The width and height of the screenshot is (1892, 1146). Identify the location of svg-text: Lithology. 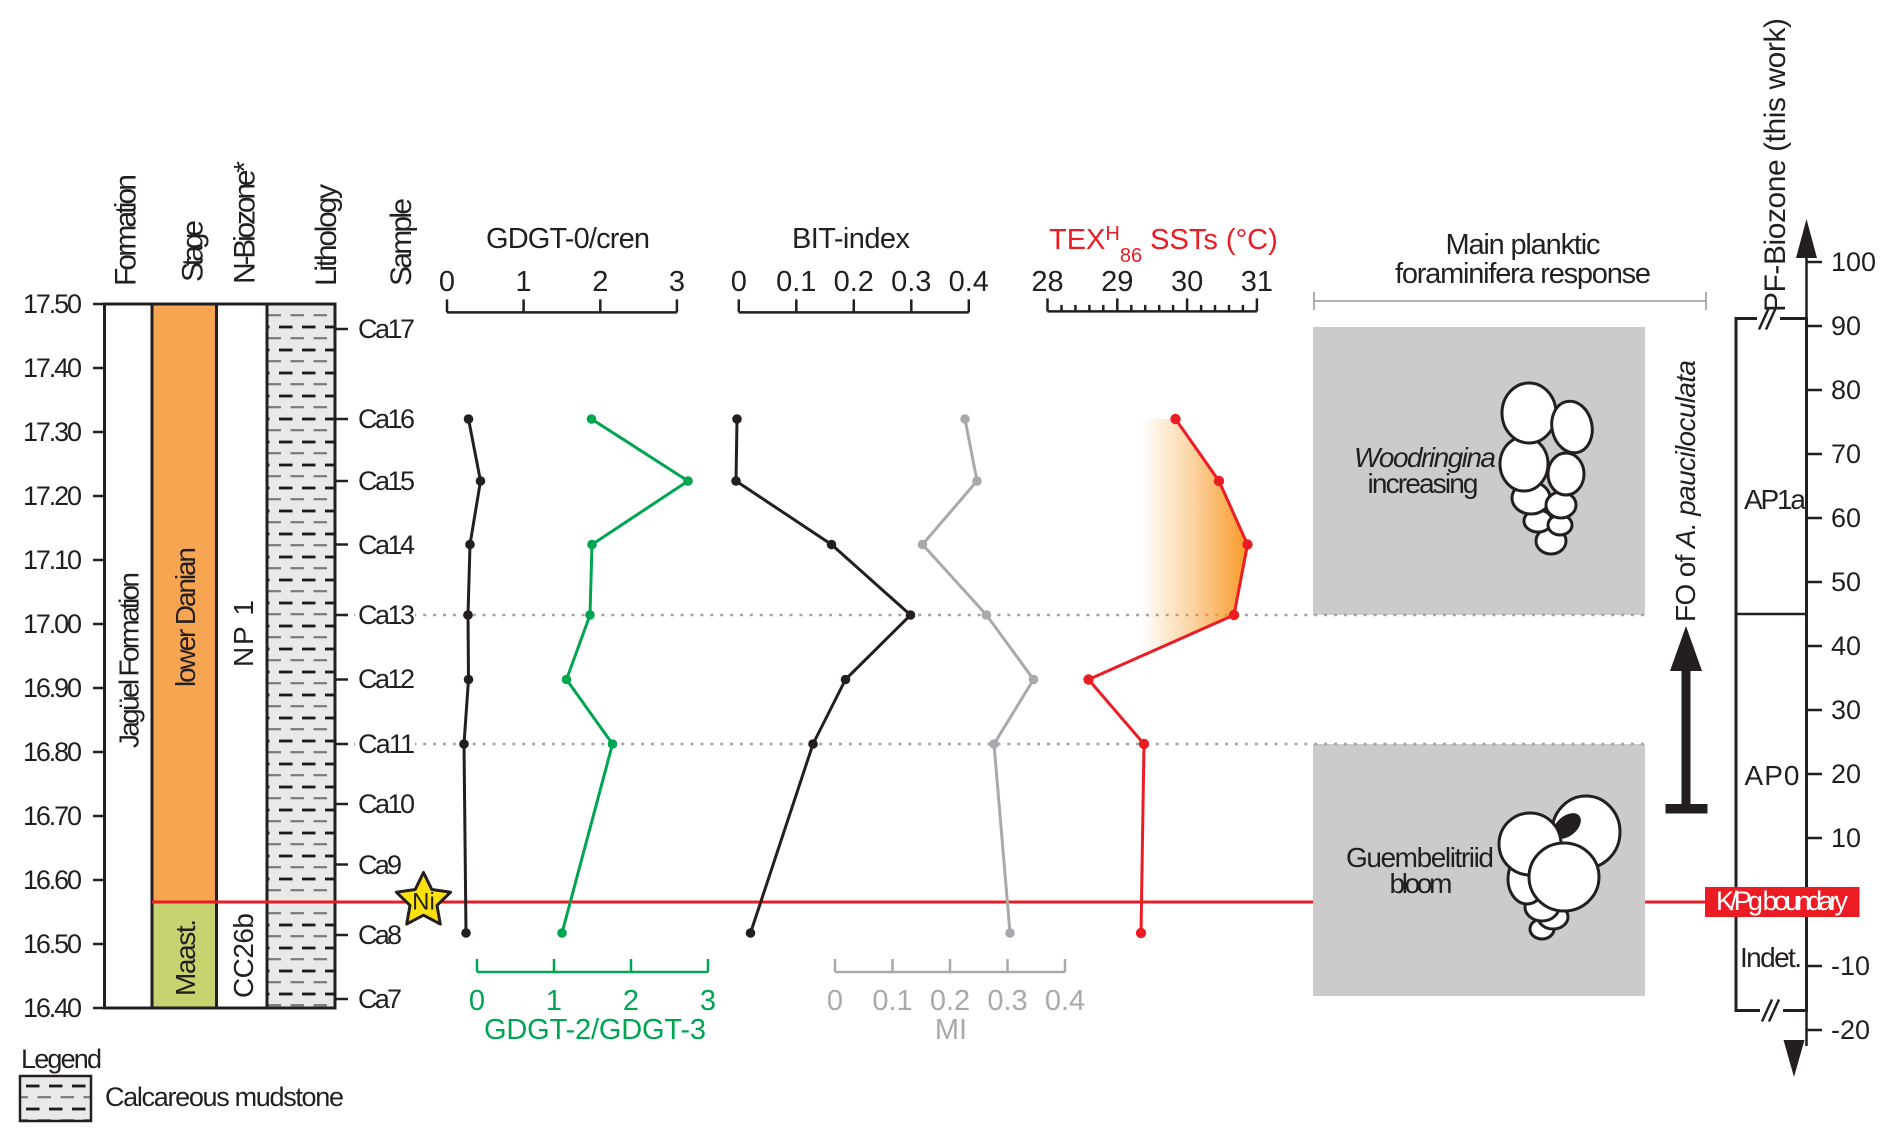
(326, 235).